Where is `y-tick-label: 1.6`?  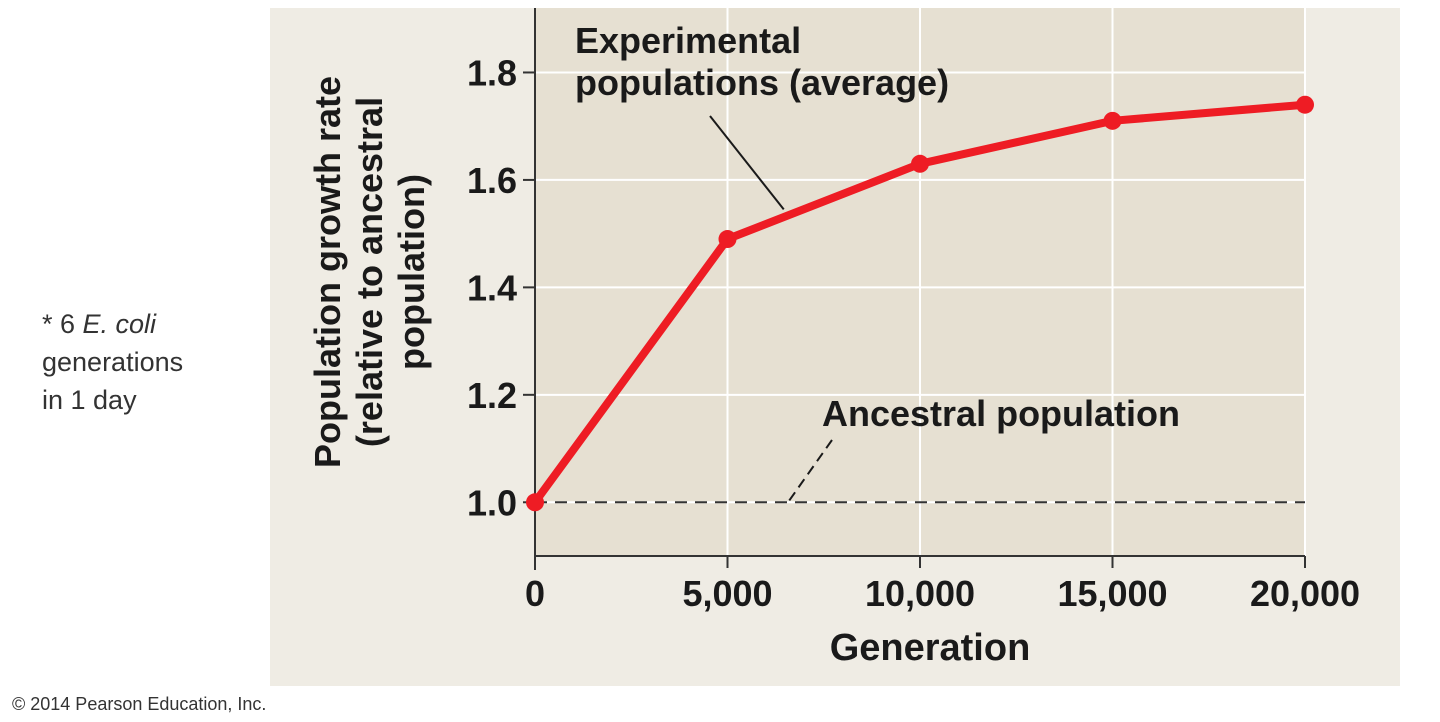 y-tick-label: 1.6 is located at coordinates (492, 180).